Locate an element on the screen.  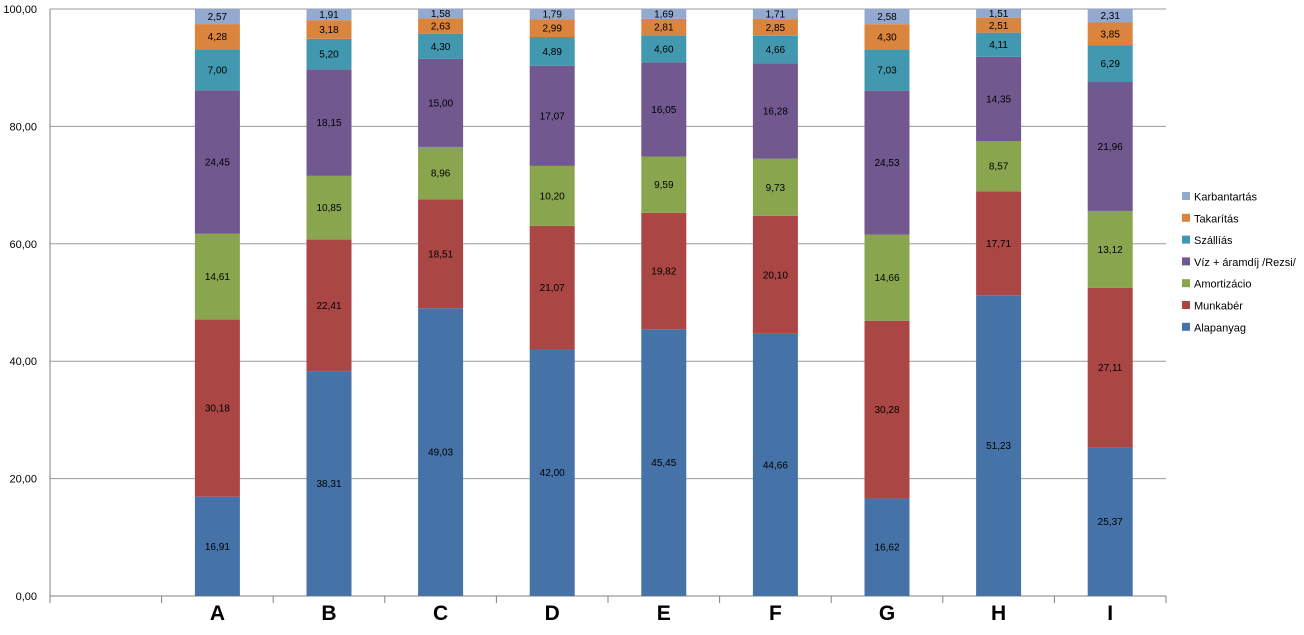
data-label-H-1: 17,71 is located at coordinates (998, 244).